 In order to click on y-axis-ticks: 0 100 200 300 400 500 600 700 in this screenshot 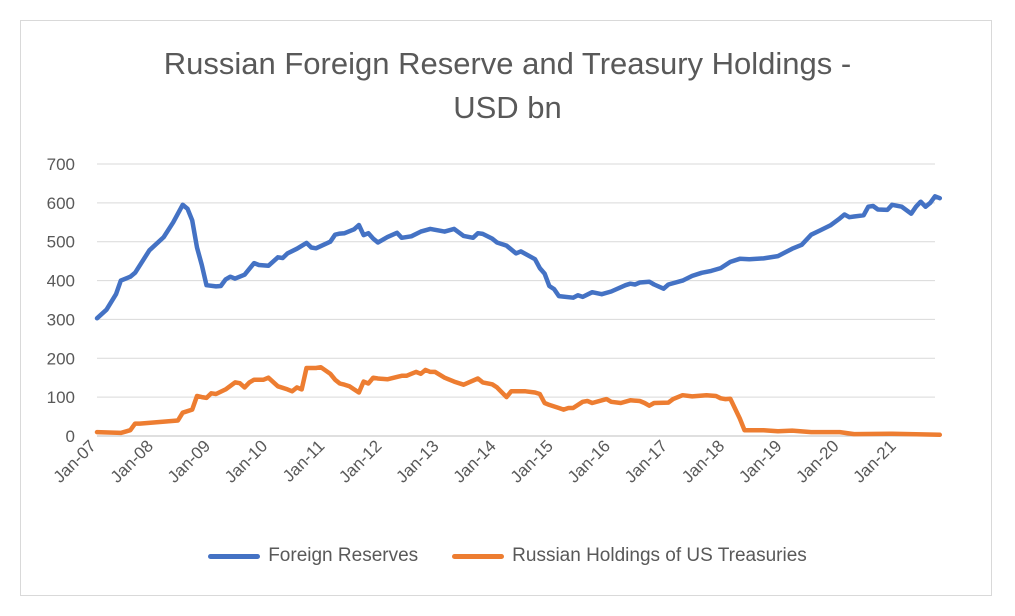, I will do `click(61, 300)`.